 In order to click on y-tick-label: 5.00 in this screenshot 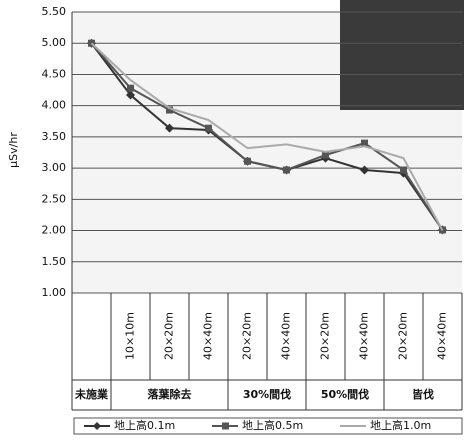, I will do `click(54, 42)`.